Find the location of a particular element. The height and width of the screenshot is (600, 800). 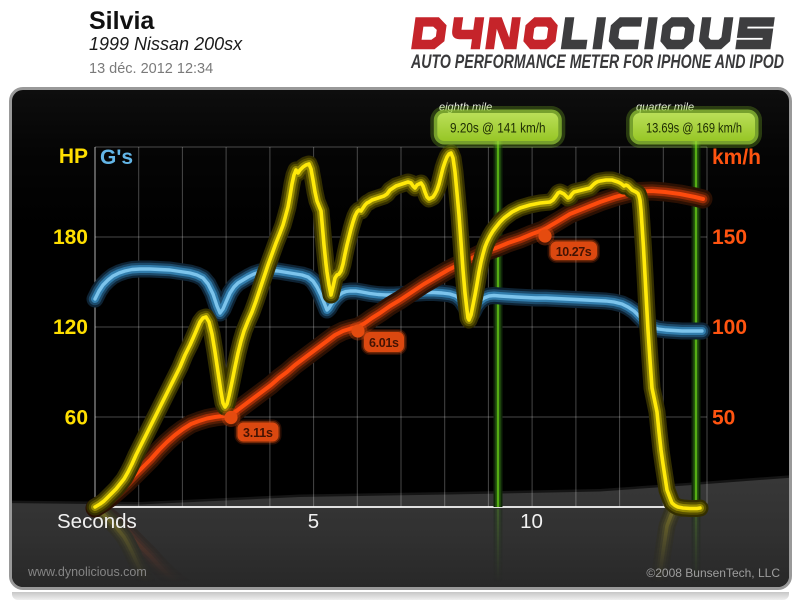

svg-text: 150 is located at coordinates (729, 237).